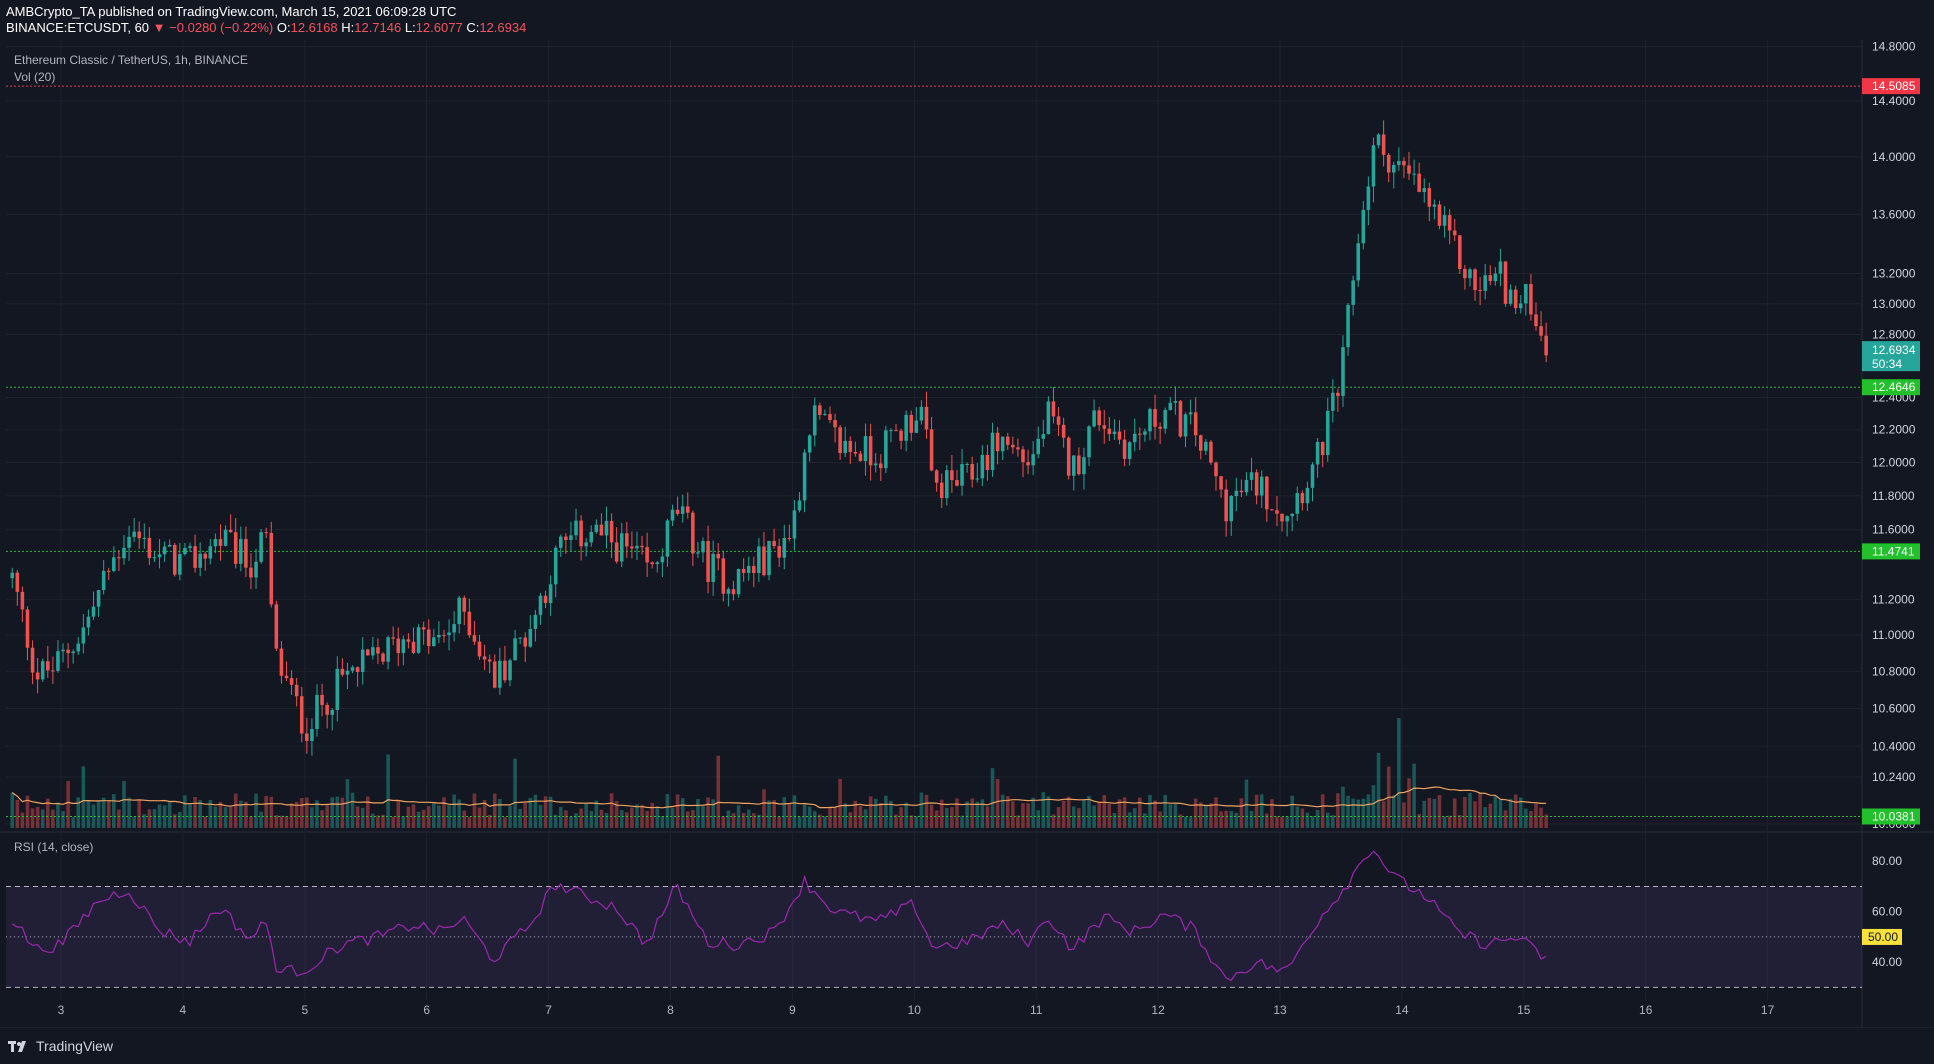 This screenshot has height=1064, width=1934. I want to click on symbol-text: BINANCE:ETCUSDT, 60, so click(78, 27).